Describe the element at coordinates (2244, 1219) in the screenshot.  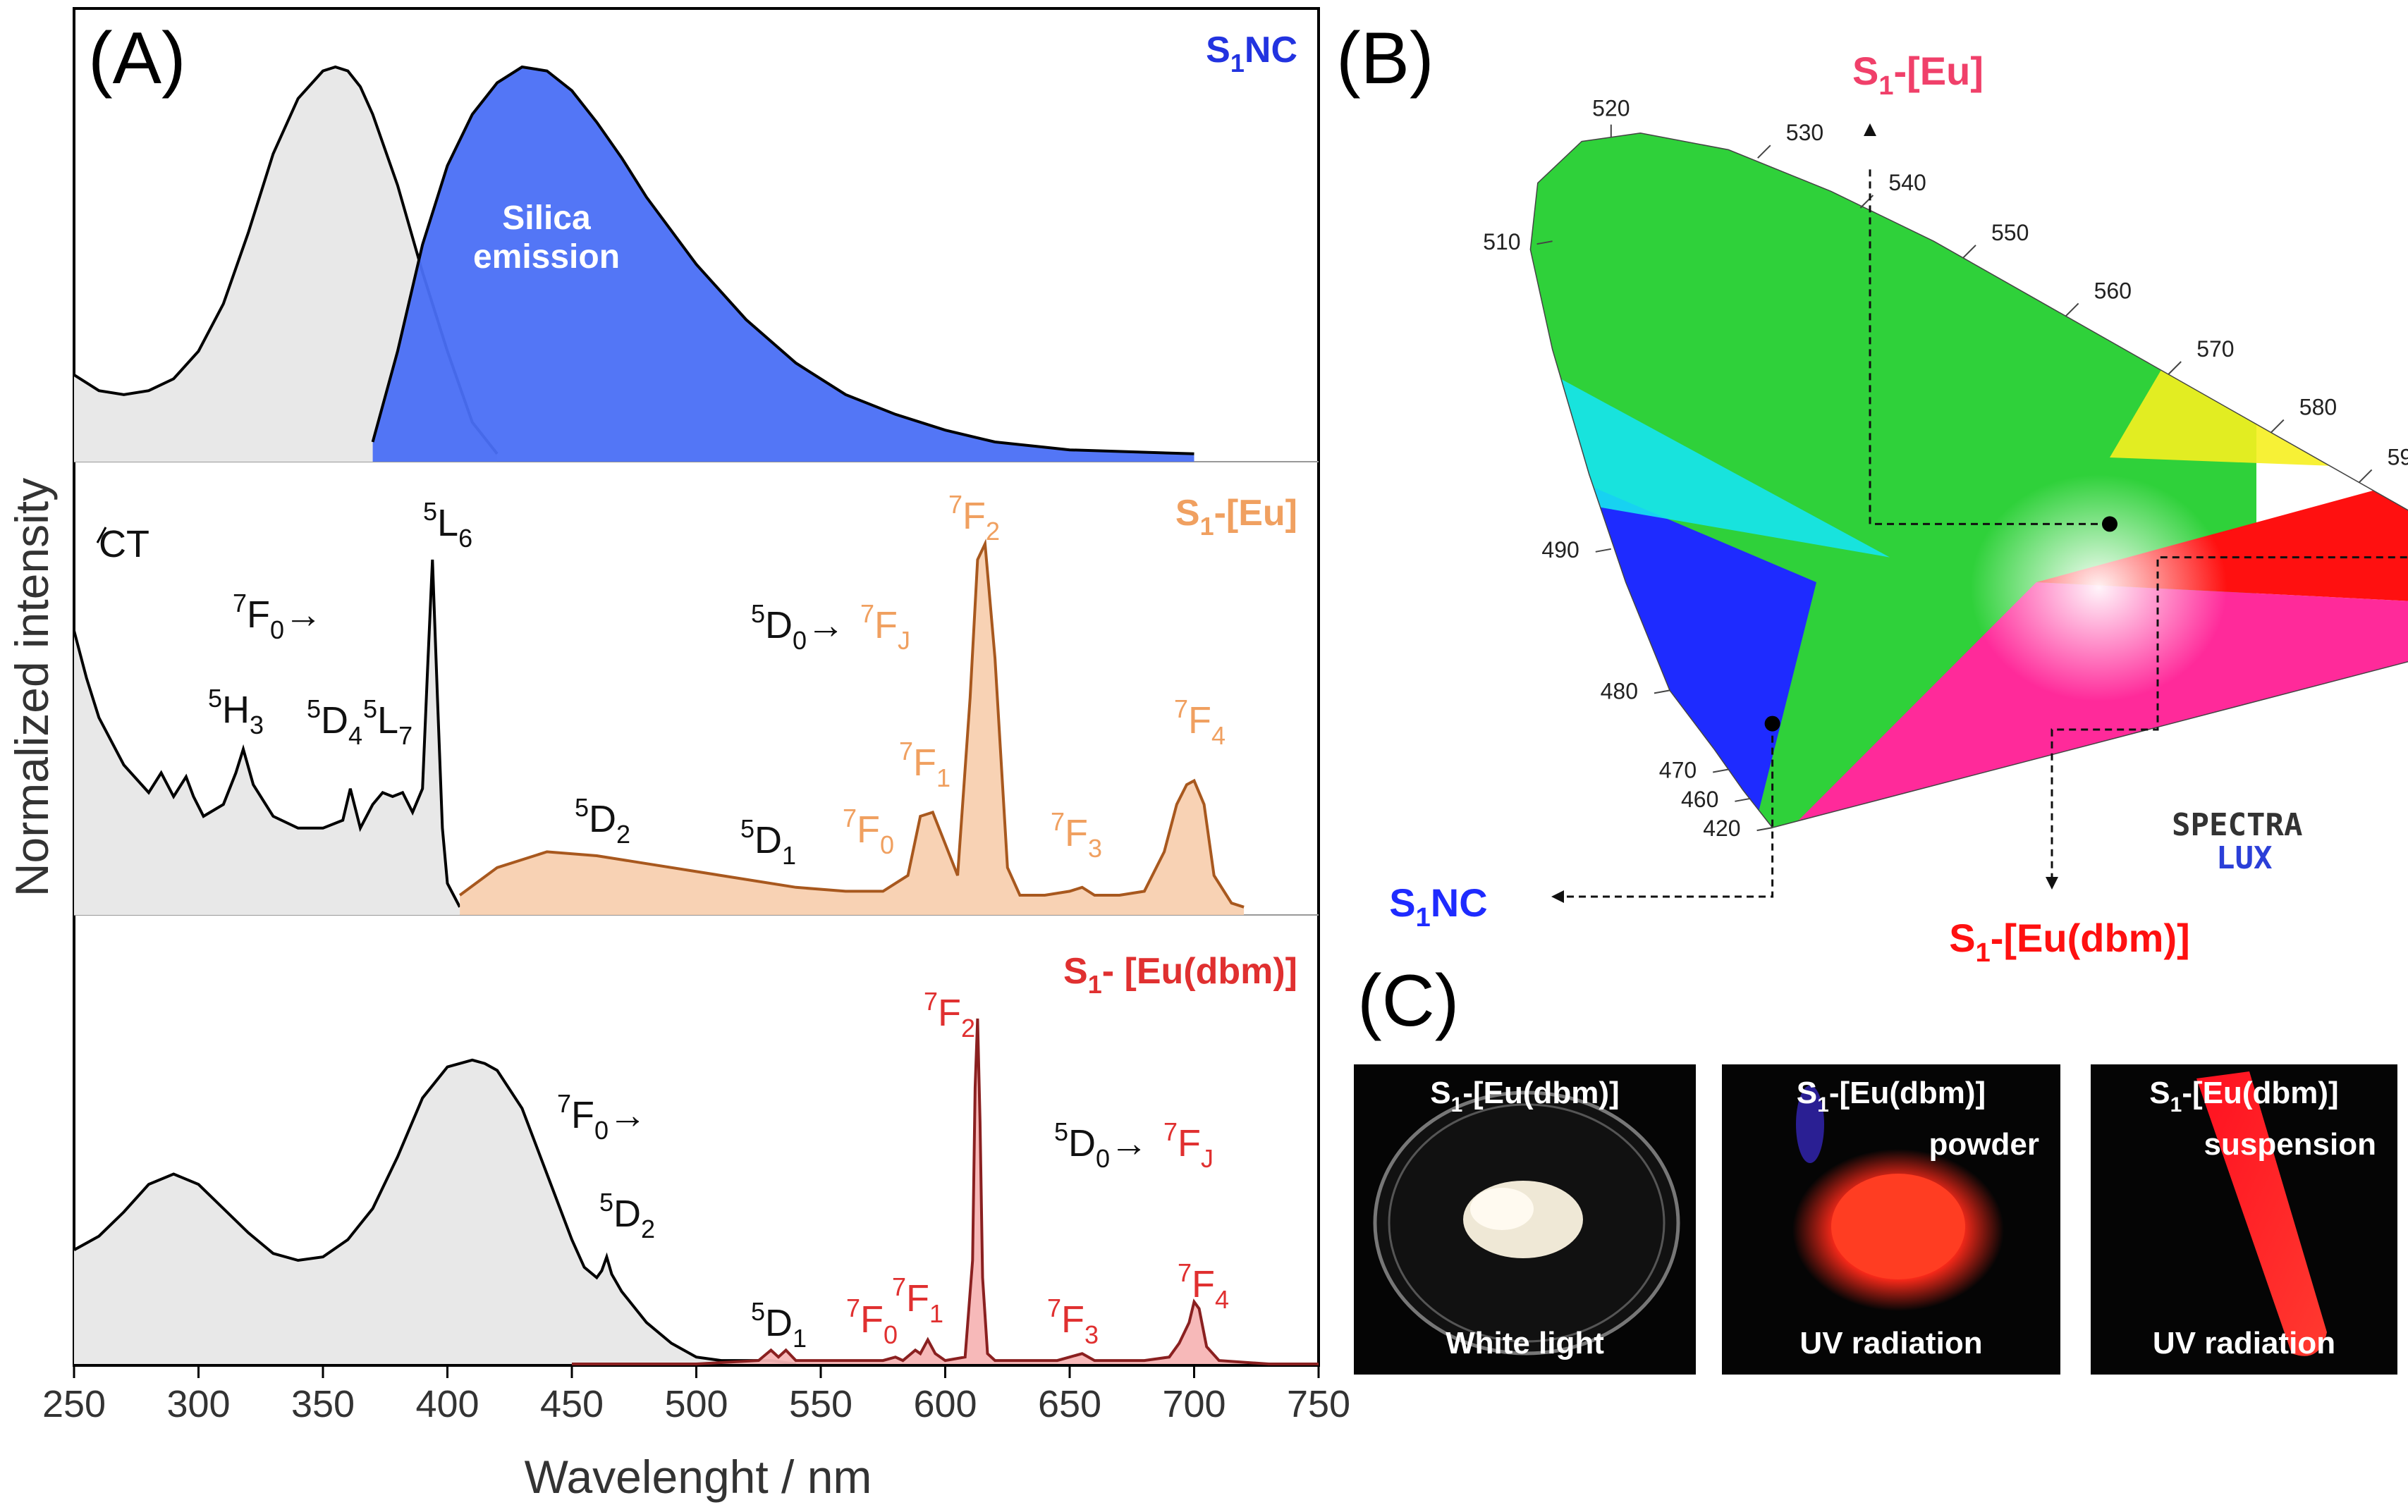
I see `photo-3: S1-[Eu(dbm)] suspension UV radiation` at that location.